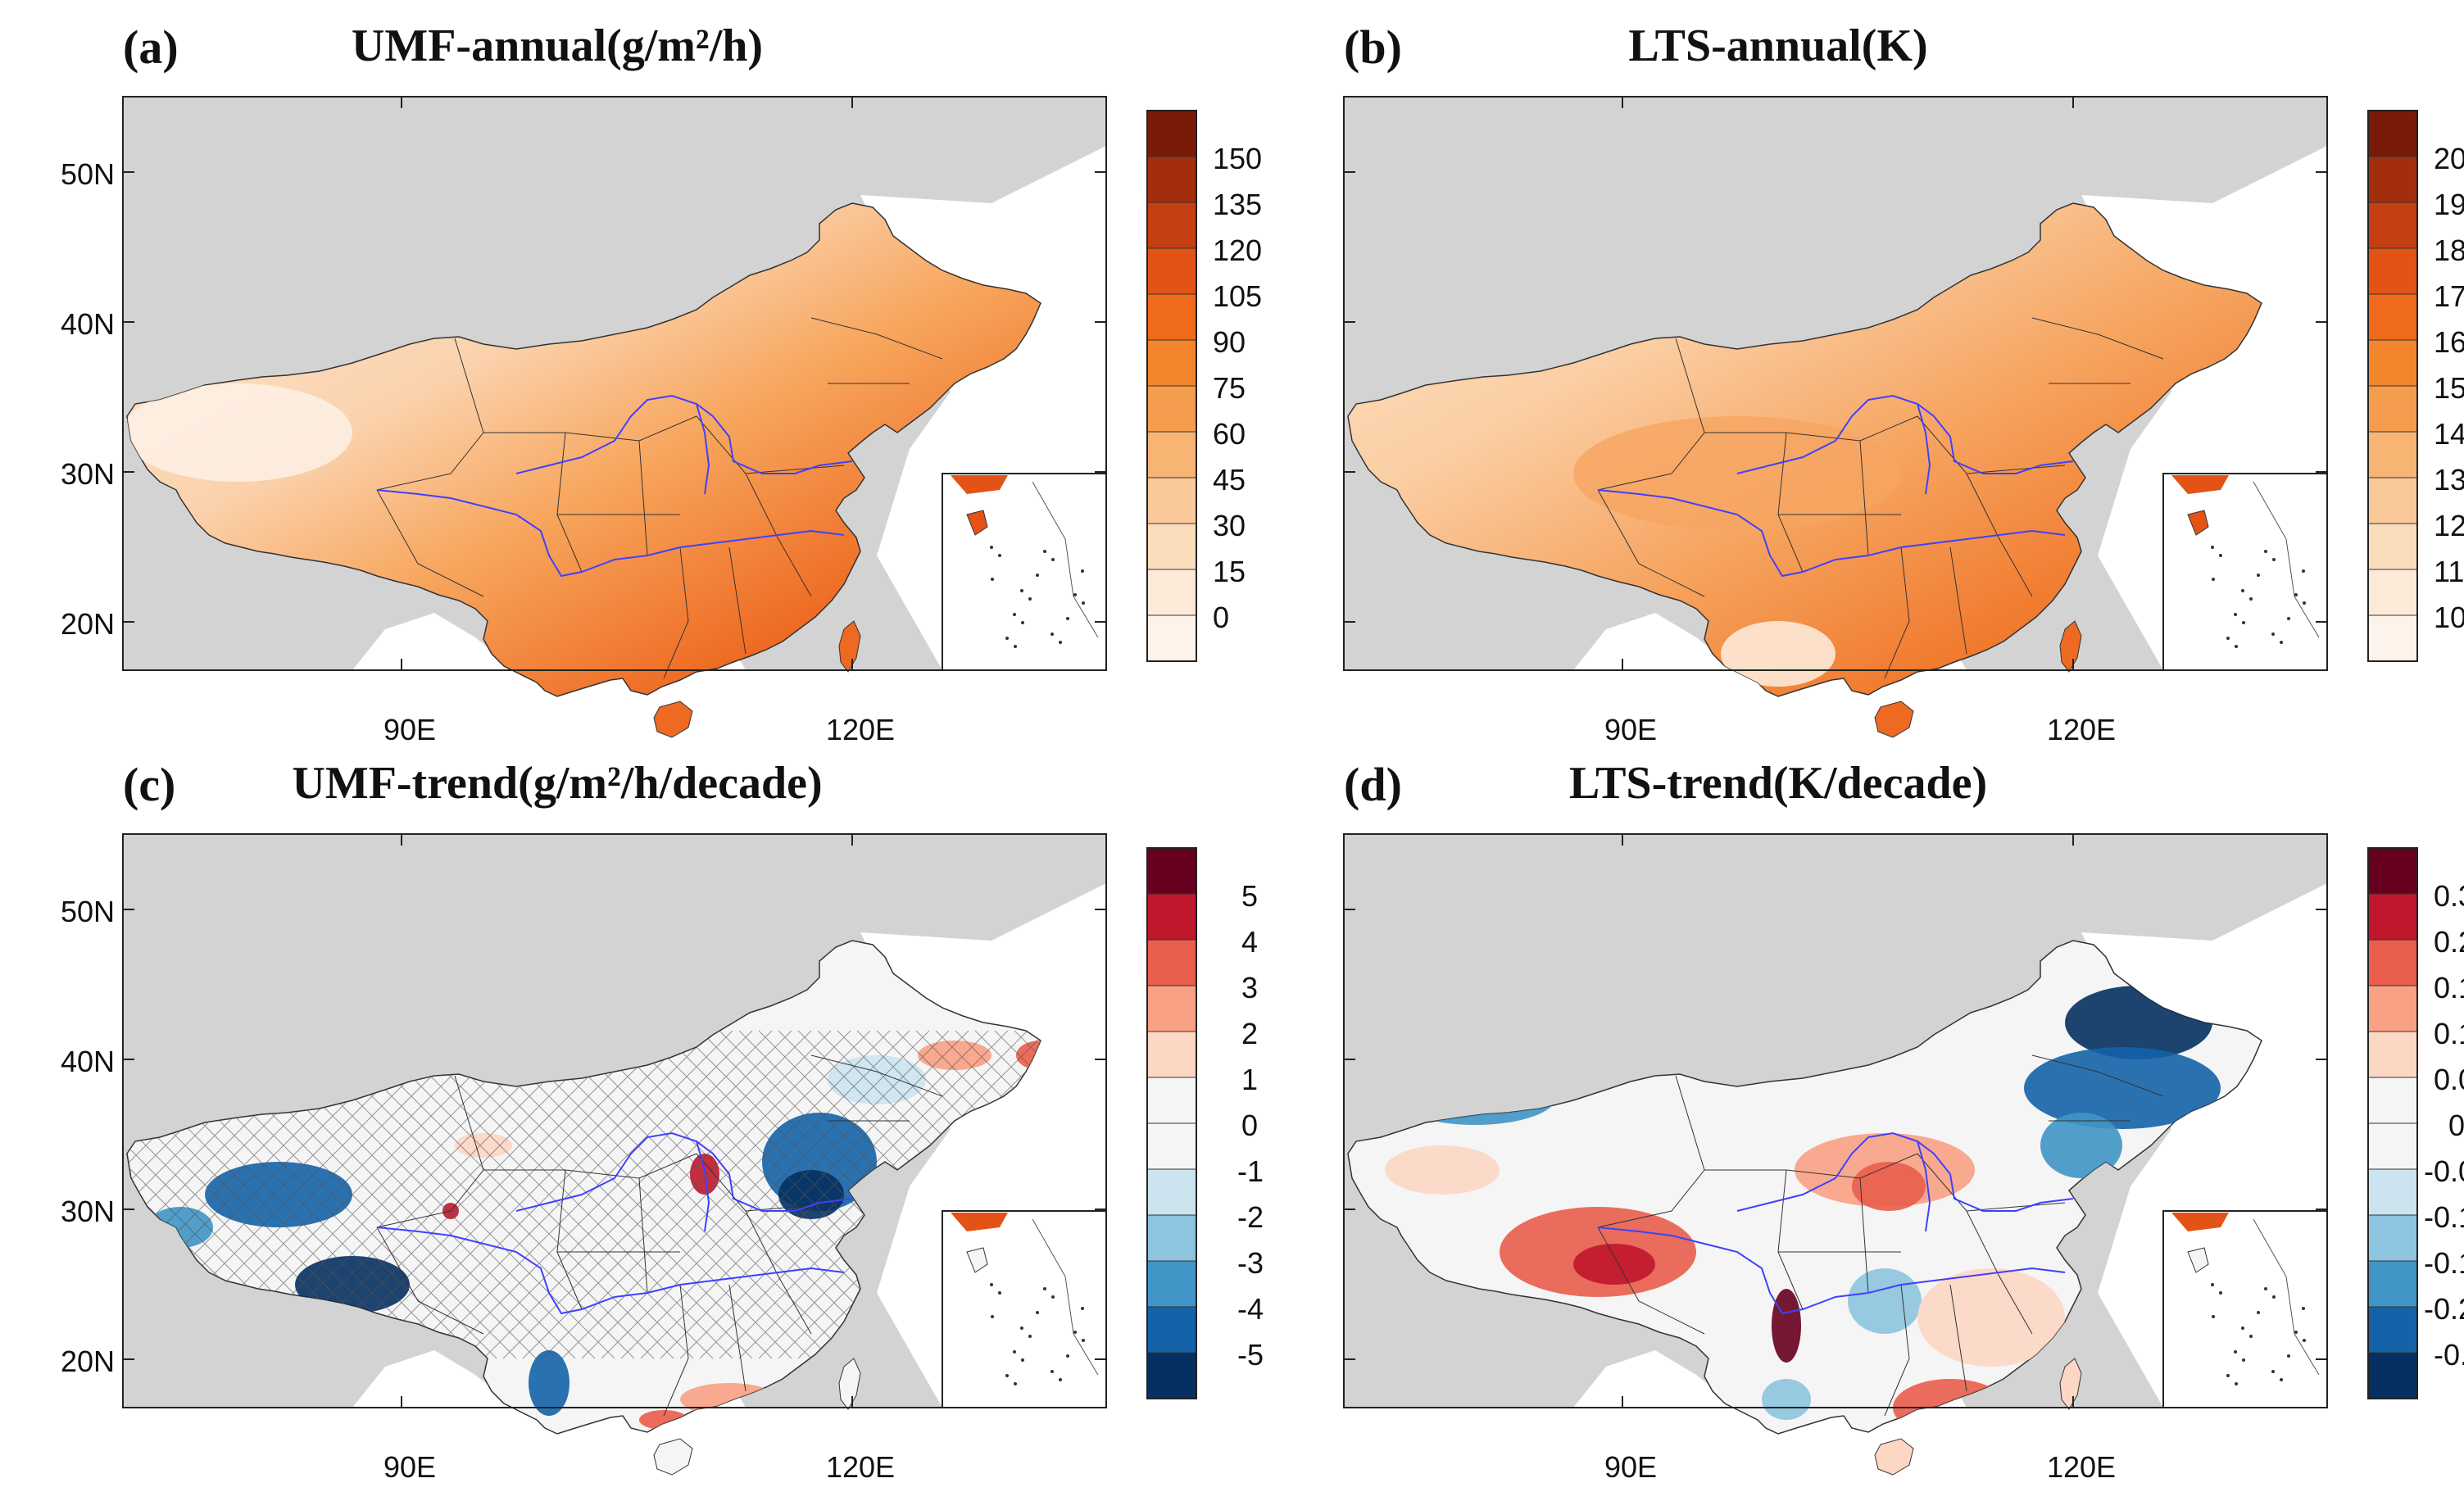 This screenshot has width=2464, height=1501. I want to click on colorbar-label: 0, so click(2456, 1125).